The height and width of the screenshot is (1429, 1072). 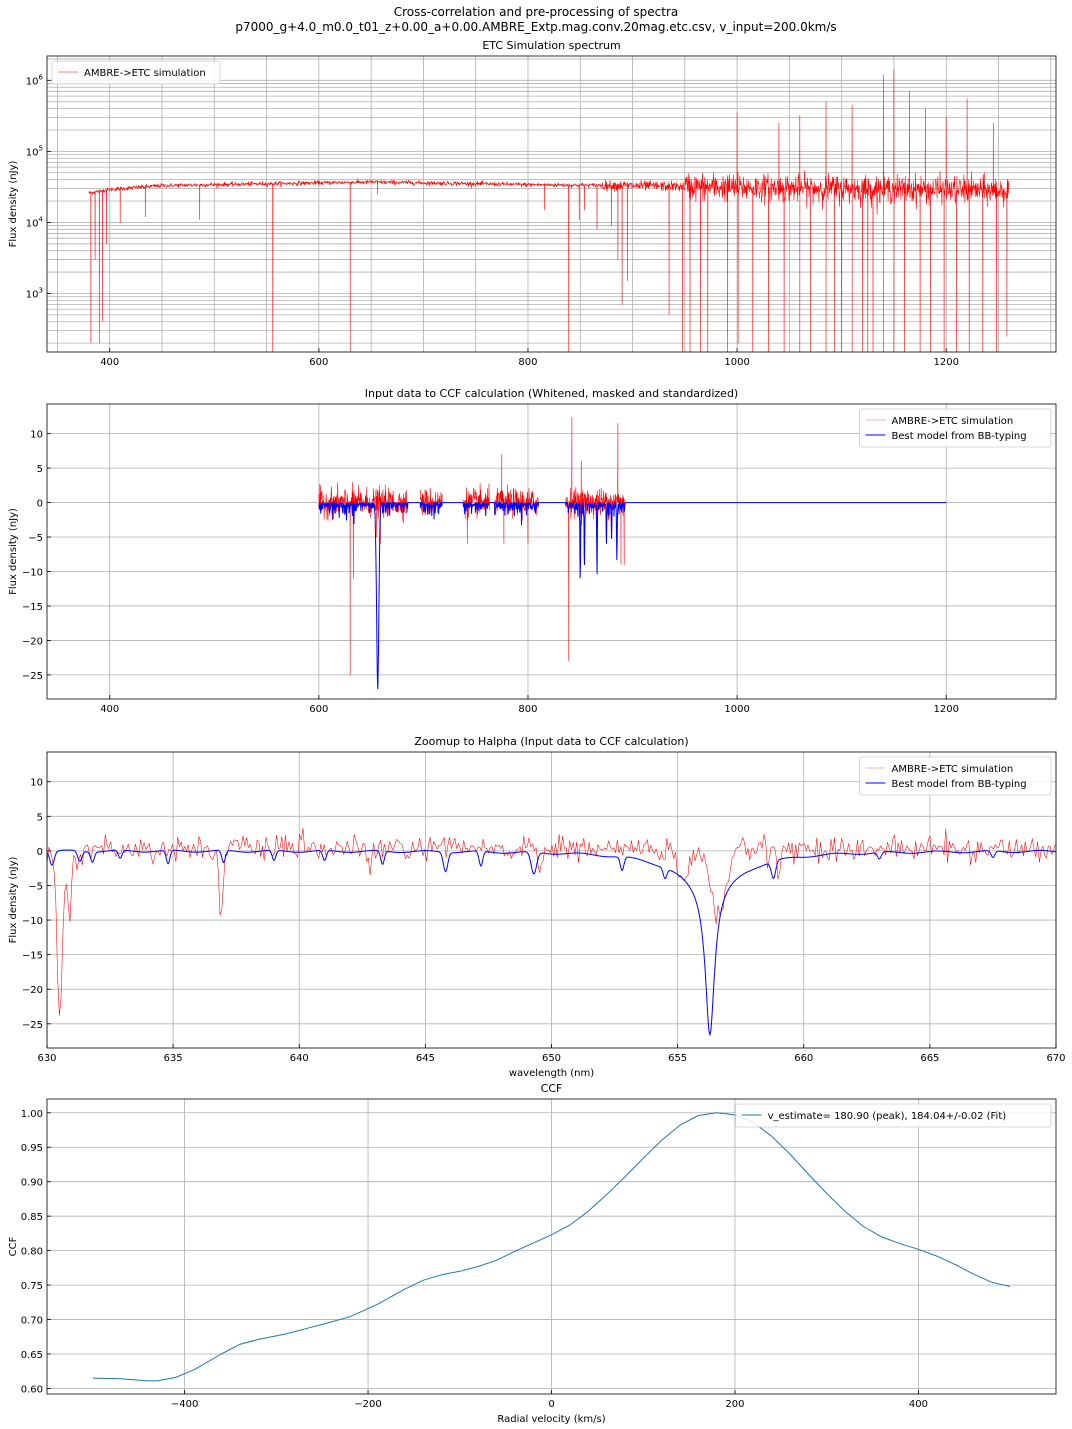 What do you see at coordinates (32, 1355) in the screenshot?
I see `y-tick-label: 0.65` at bounding box center [32, 1355].